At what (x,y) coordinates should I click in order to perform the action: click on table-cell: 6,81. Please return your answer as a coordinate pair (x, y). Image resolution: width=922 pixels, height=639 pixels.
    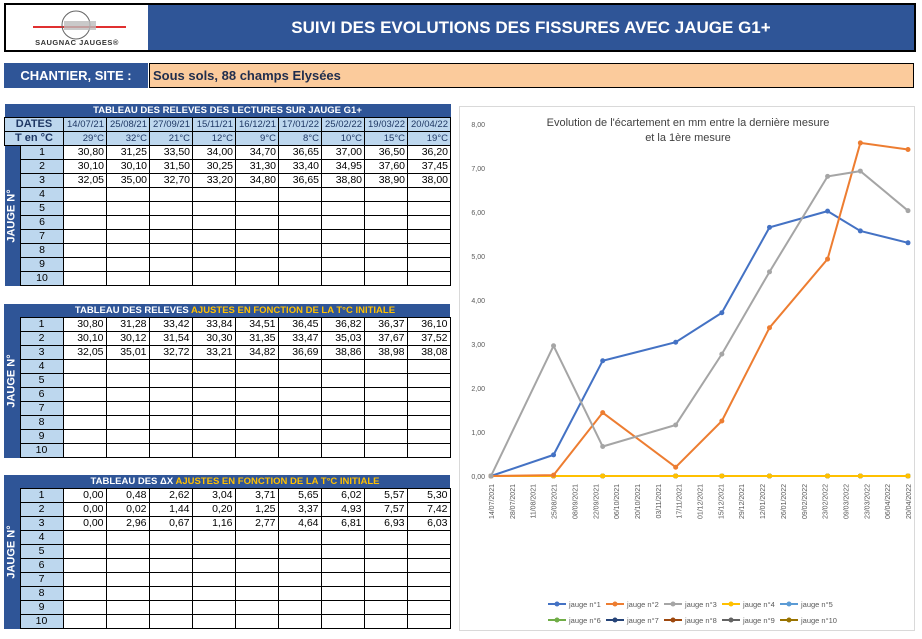
    Looking at the image, I should click on (342, 523).